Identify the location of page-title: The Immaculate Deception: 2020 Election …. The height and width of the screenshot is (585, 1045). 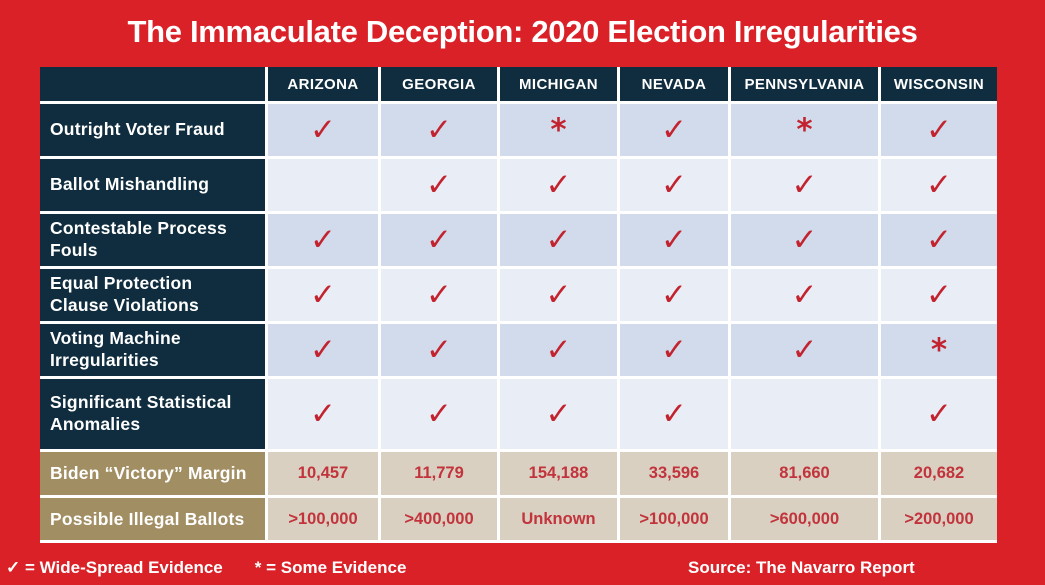
(522, 31).